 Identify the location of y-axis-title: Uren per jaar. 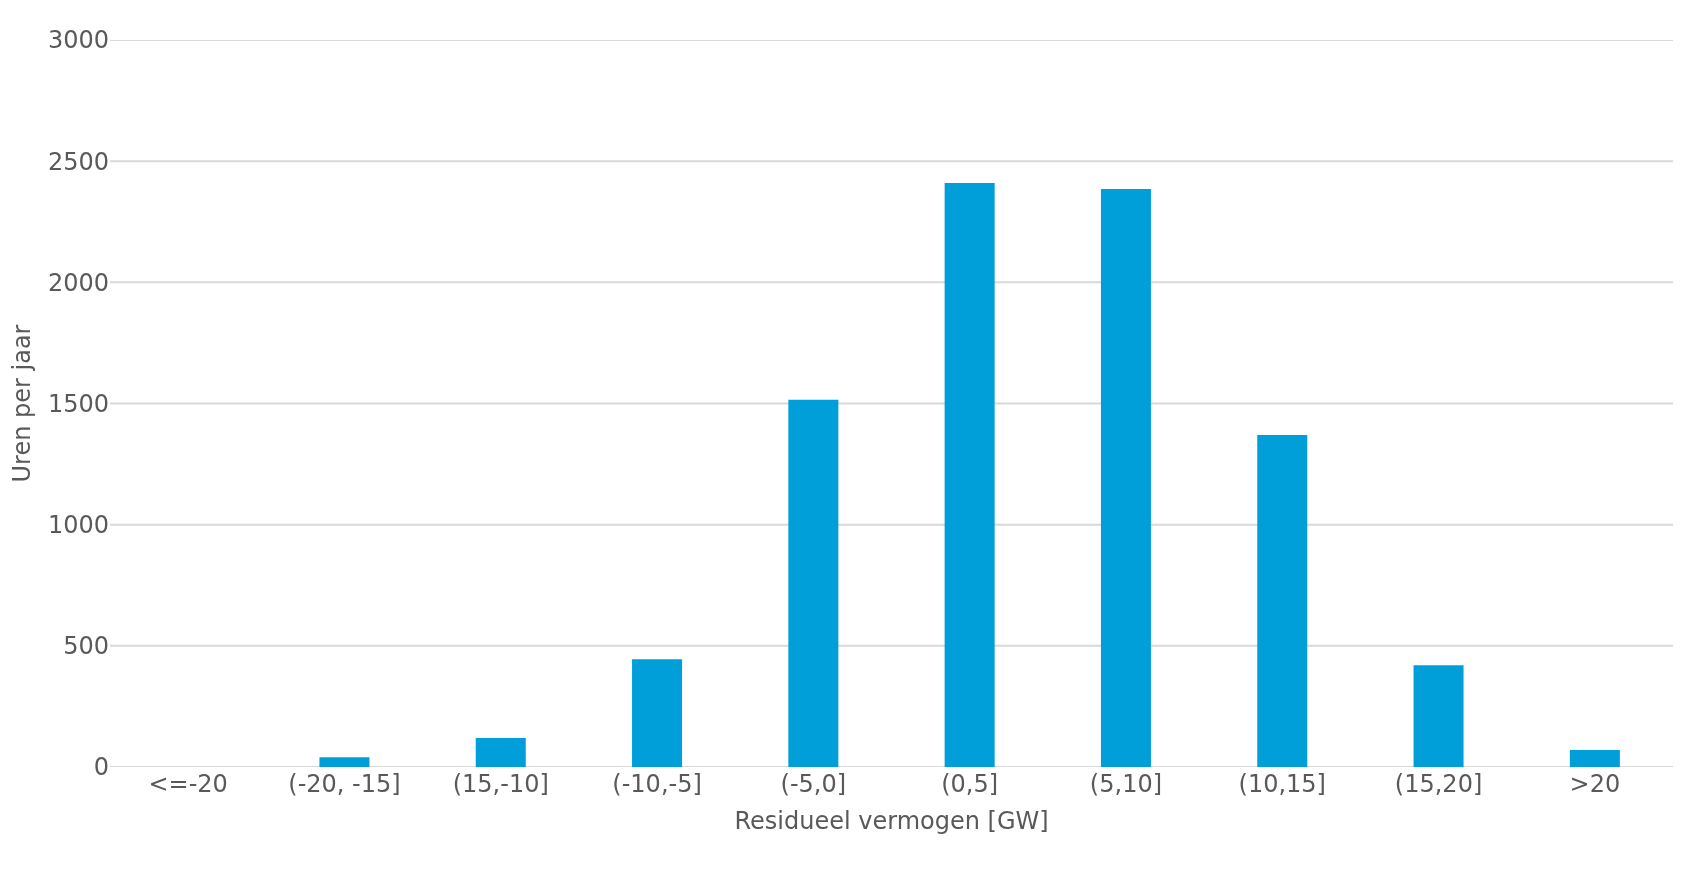
(22, 403).